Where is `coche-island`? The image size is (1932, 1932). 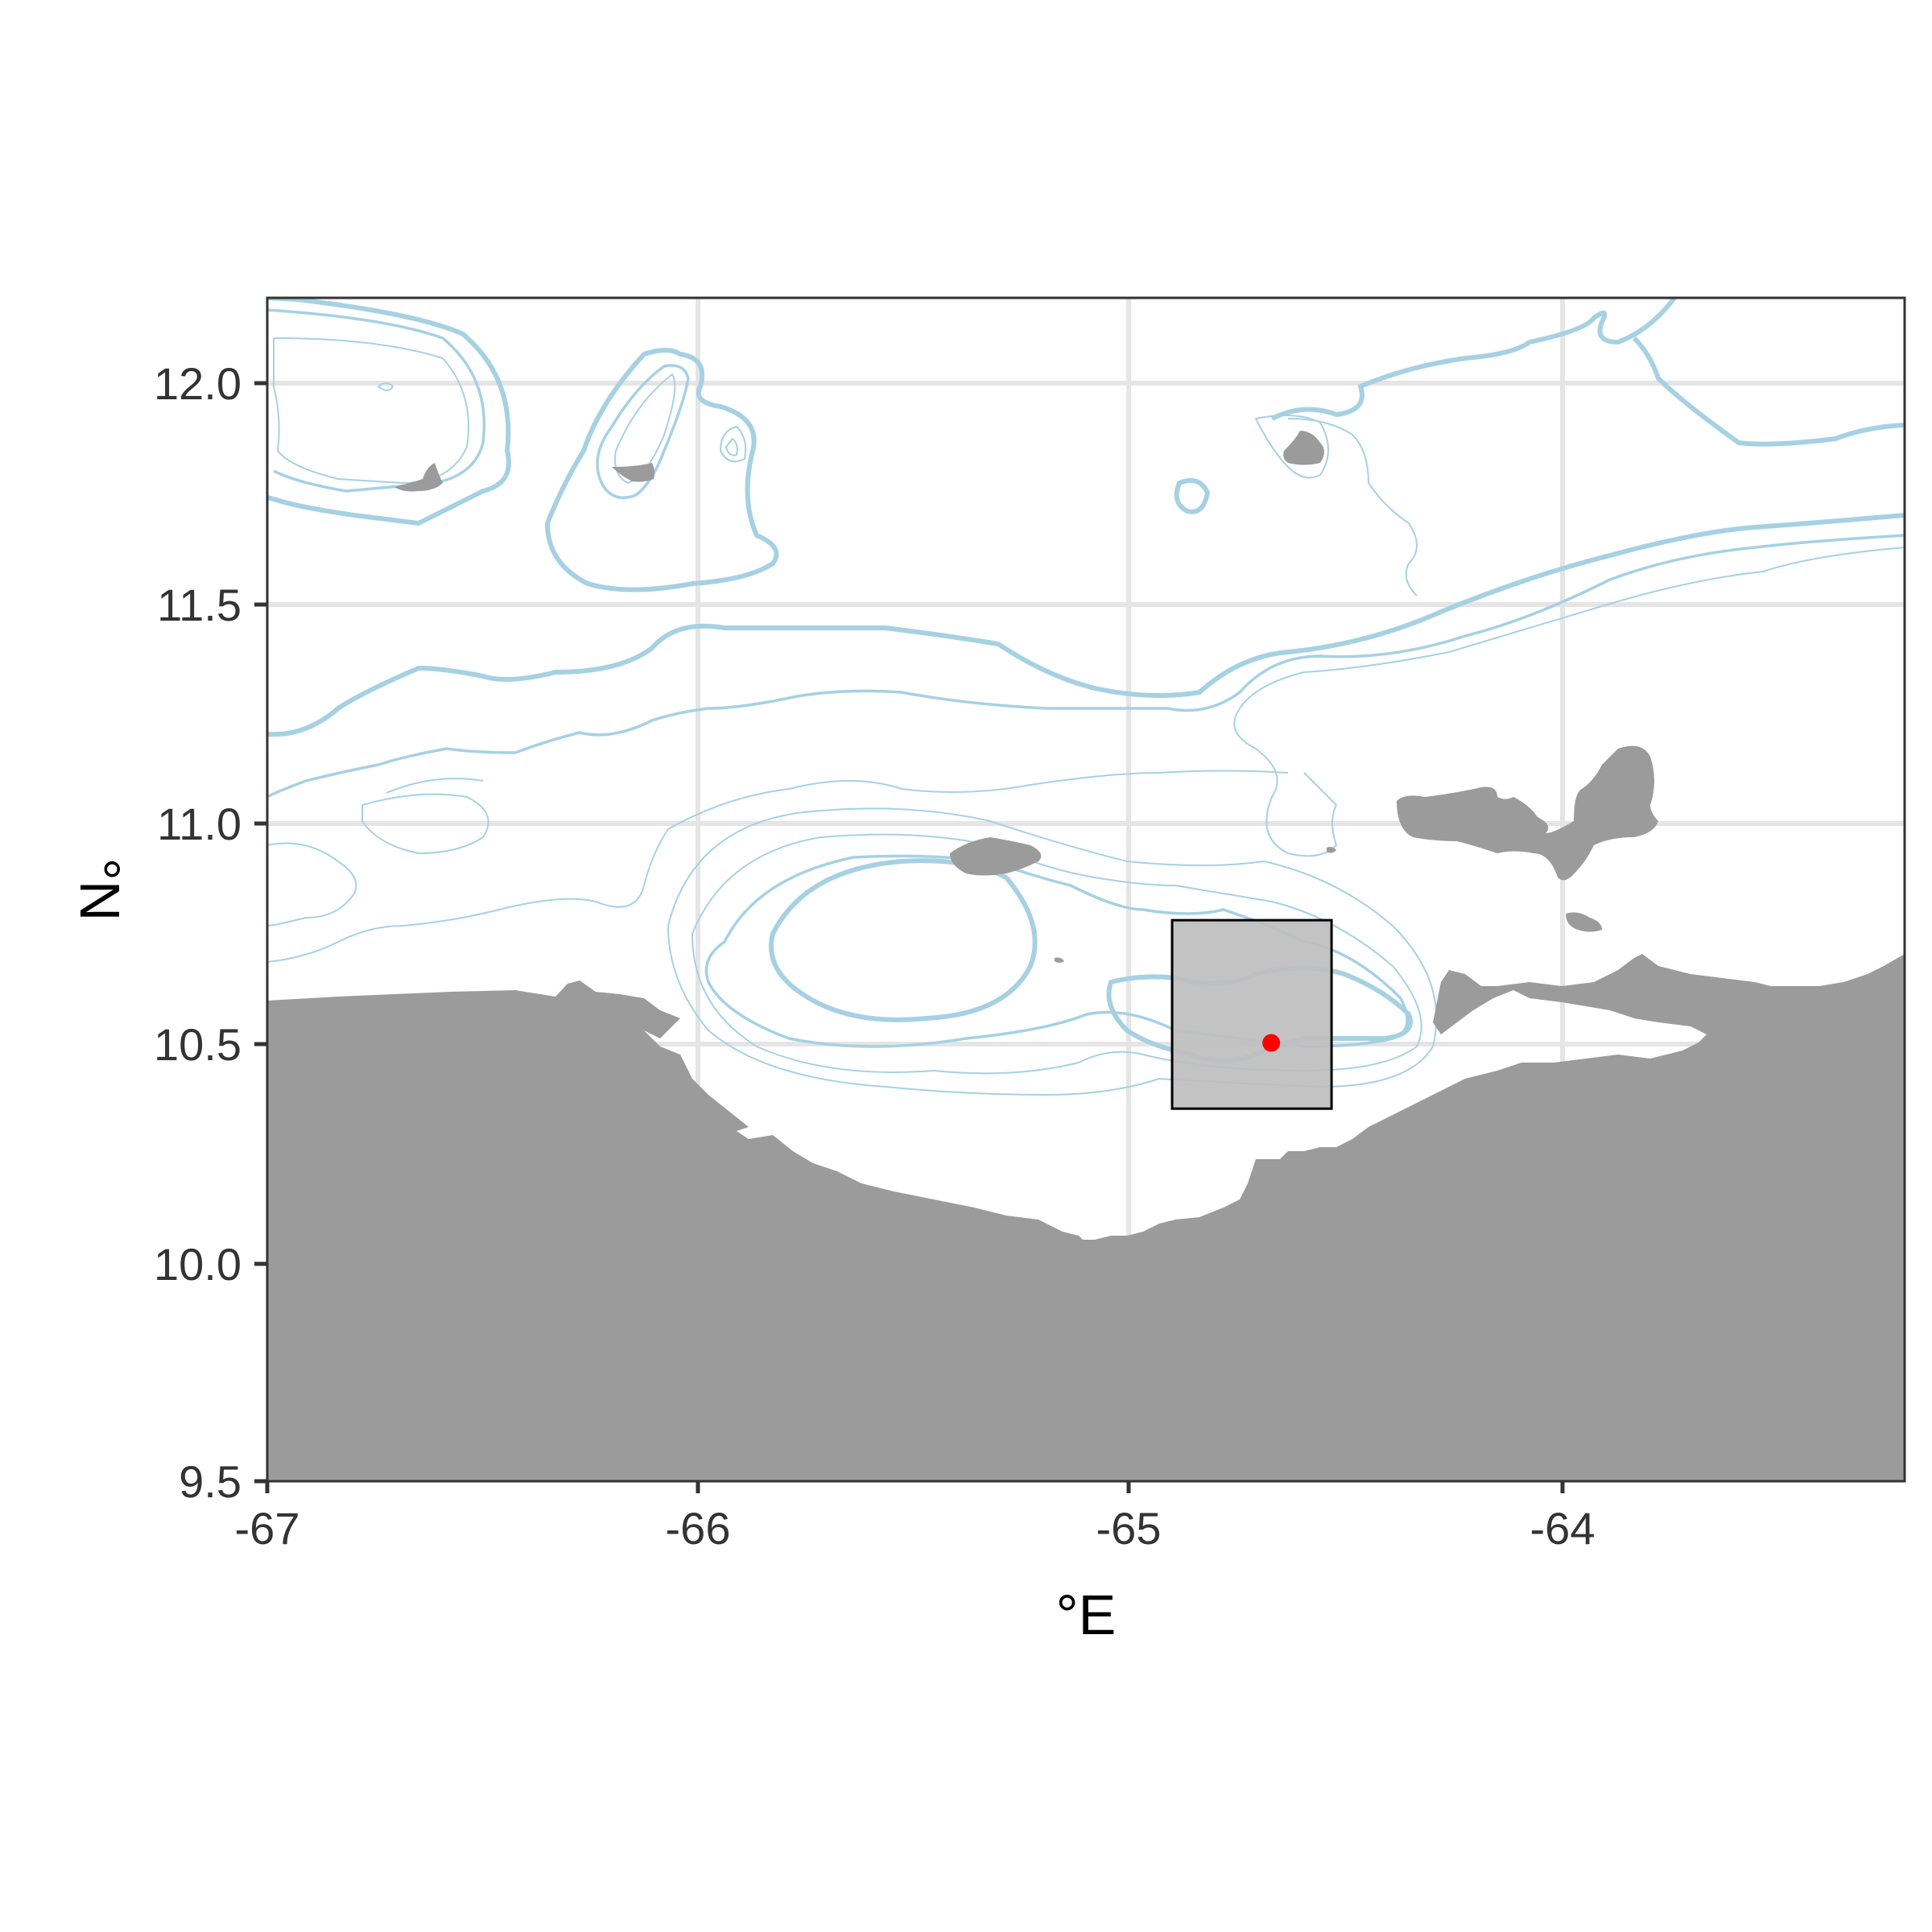 coche-island is located at coordinates (1584, 922).